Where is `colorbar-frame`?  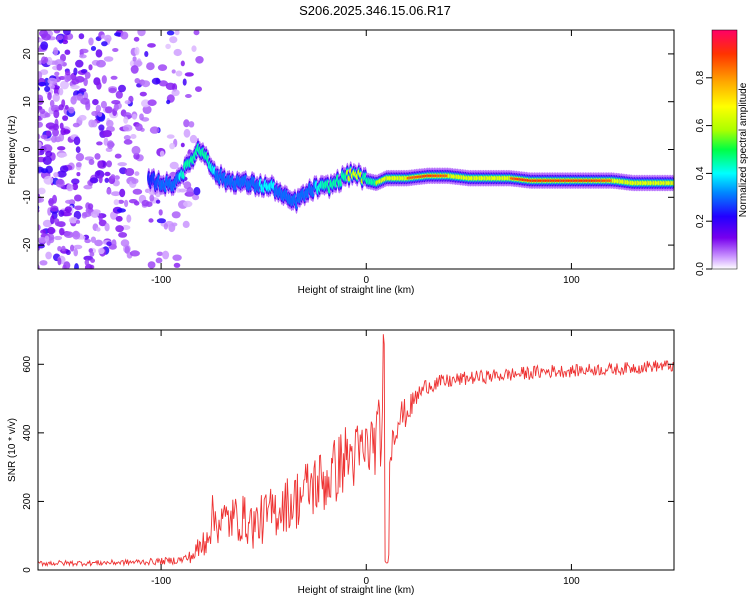
colorbar-frame is located at coordinates (724, 149).